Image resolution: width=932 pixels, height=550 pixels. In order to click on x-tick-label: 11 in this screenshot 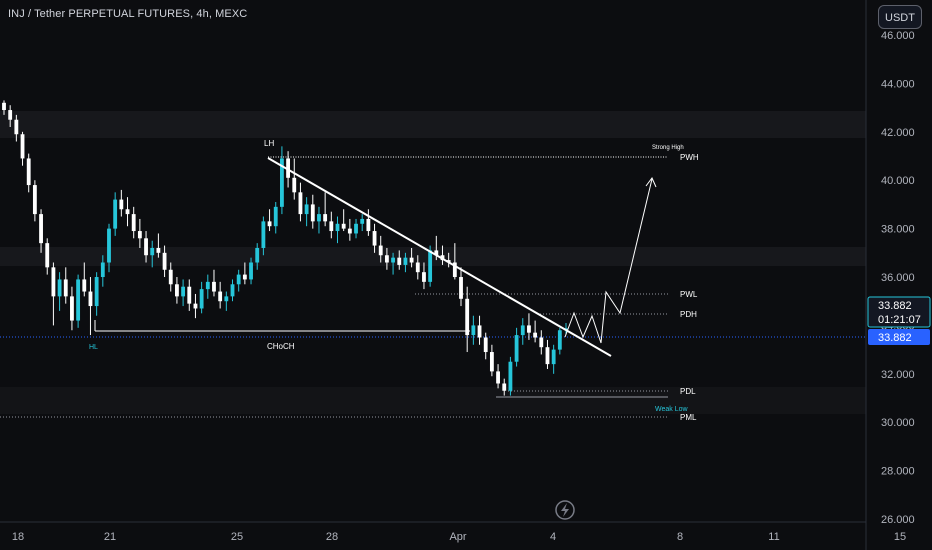, I will do `click(773, 537)`.